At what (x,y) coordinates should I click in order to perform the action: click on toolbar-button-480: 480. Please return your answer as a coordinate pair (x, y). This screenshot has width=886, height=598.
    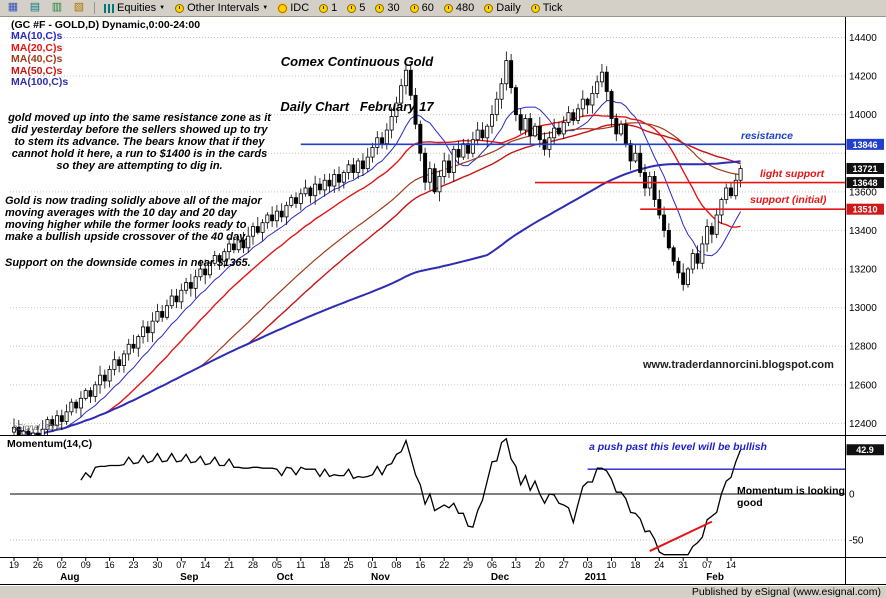
    Looking at the image, I should click on (459, 8).